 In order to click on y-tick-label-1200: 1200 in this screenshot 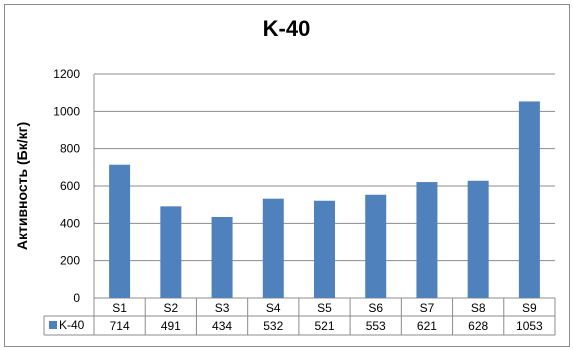, I will do `click(66, 74)`.